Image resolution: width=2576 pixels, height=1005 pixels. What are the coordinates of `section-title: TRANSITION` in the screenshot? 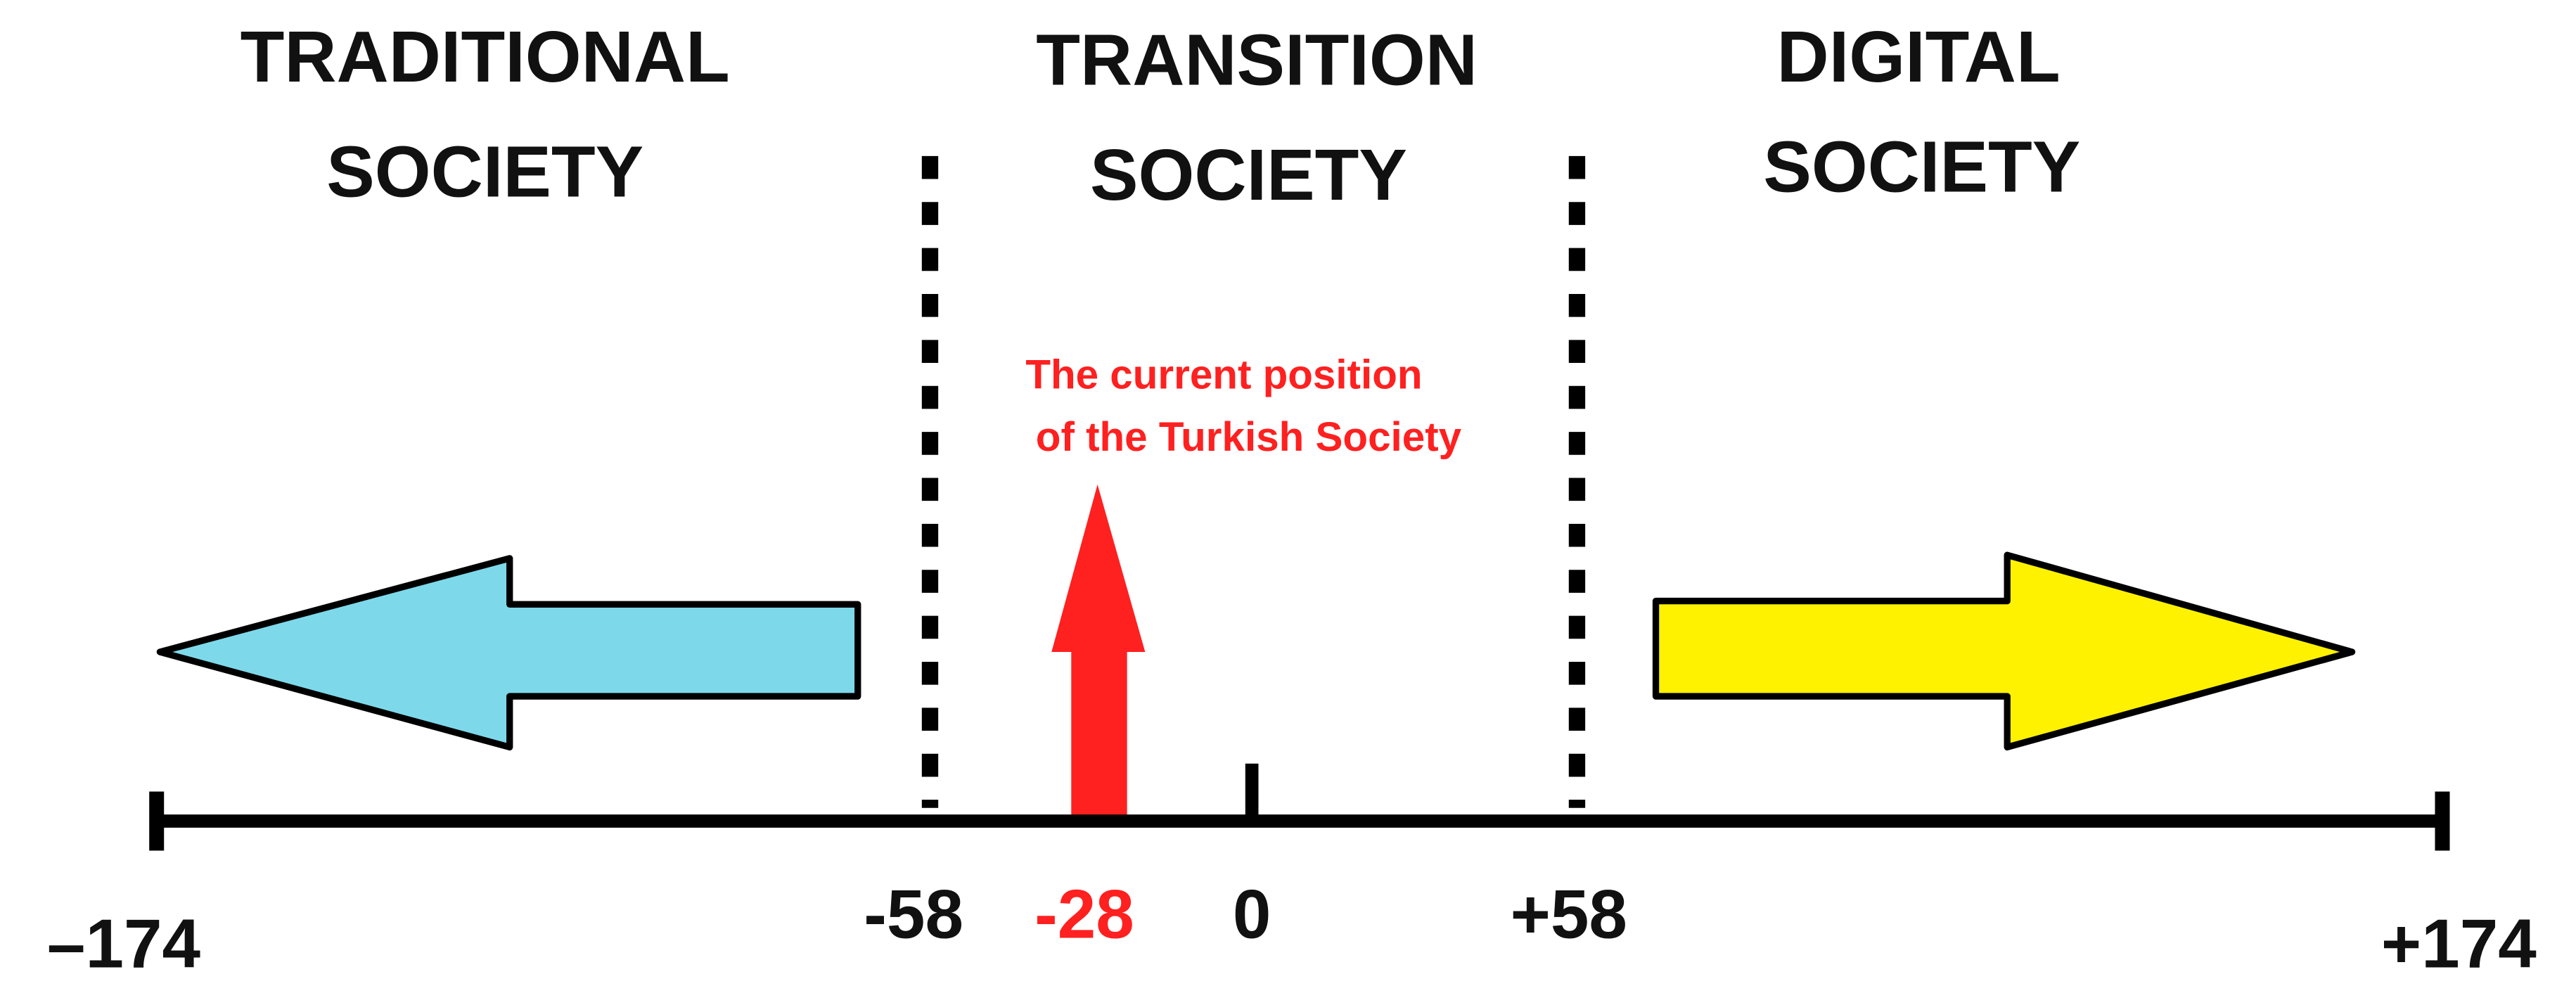 It's located at (1257, 61).